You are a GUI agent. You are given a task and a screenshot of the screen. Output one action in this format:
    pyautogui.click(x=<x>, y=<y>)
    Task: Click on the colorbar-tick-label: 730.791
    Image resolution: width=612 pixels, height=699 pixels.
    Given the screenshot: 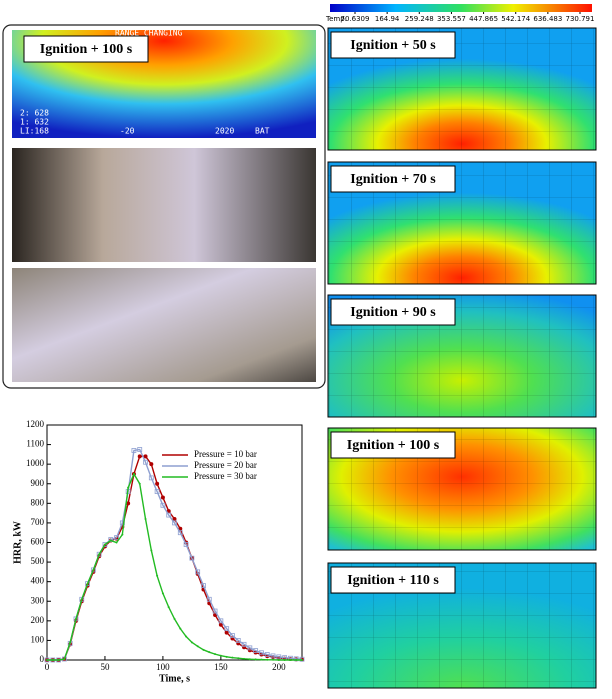 What is the action you would take?
    pyautogui.click(x=580, y=19)
    